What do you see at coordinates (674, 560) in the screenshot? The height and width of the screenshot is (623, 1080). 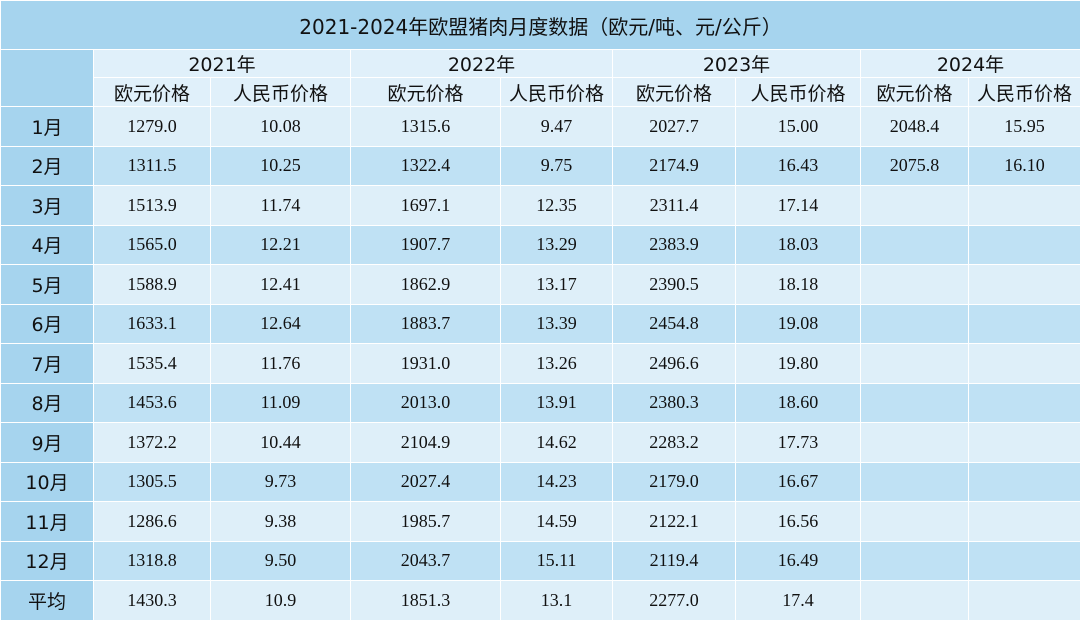 I see `table-cell: 2119.4` at bounding box center [674, 560].